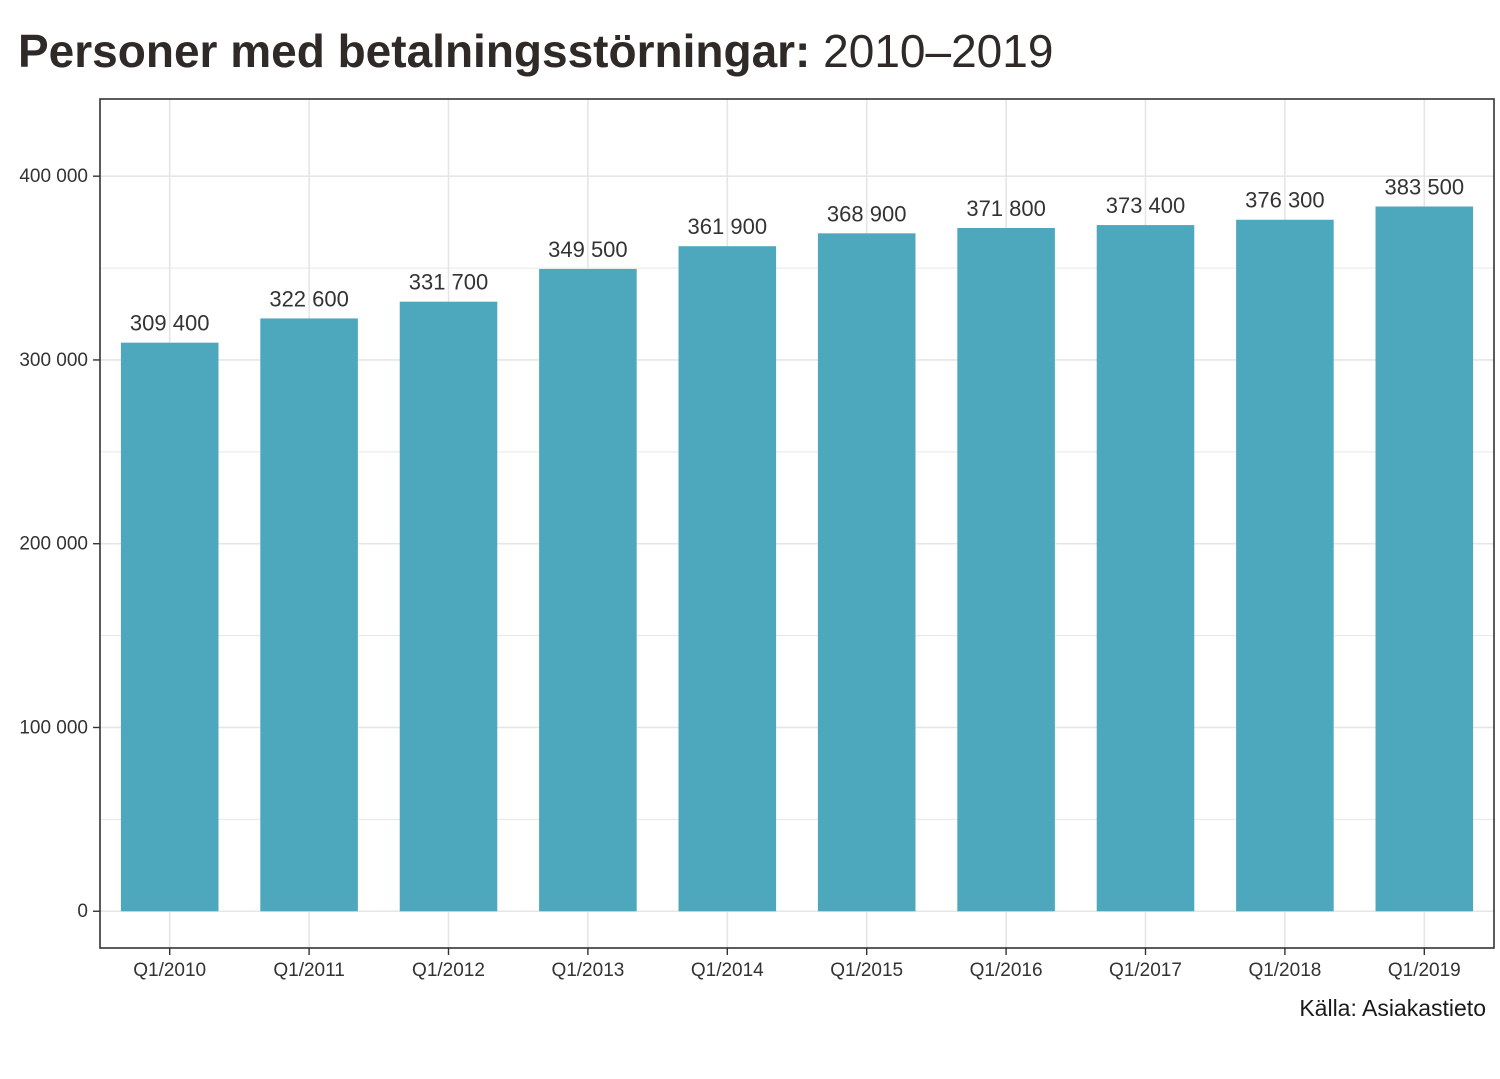  Describe the element at coordinates (866, 572) in the screenshot. I see `bar-q1-2015` at that location.